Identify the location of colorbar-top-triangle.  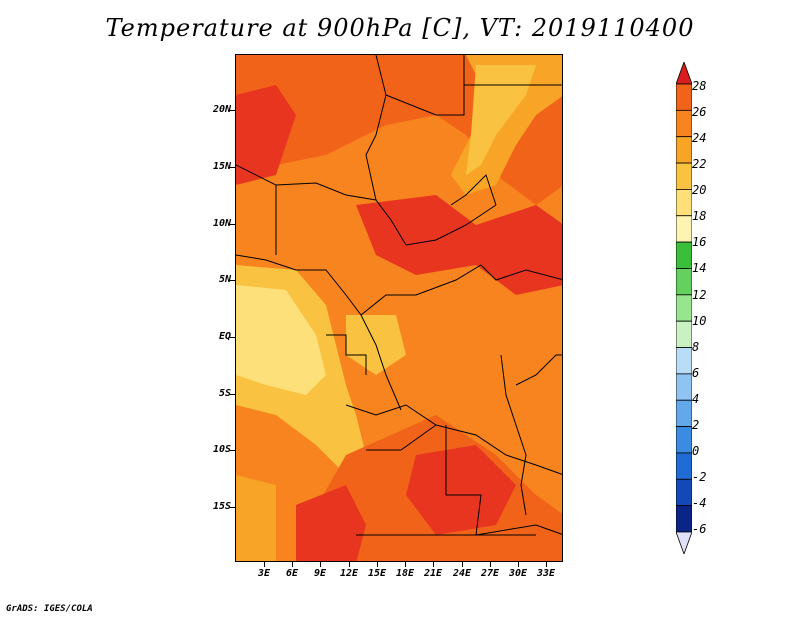
(684, 72).